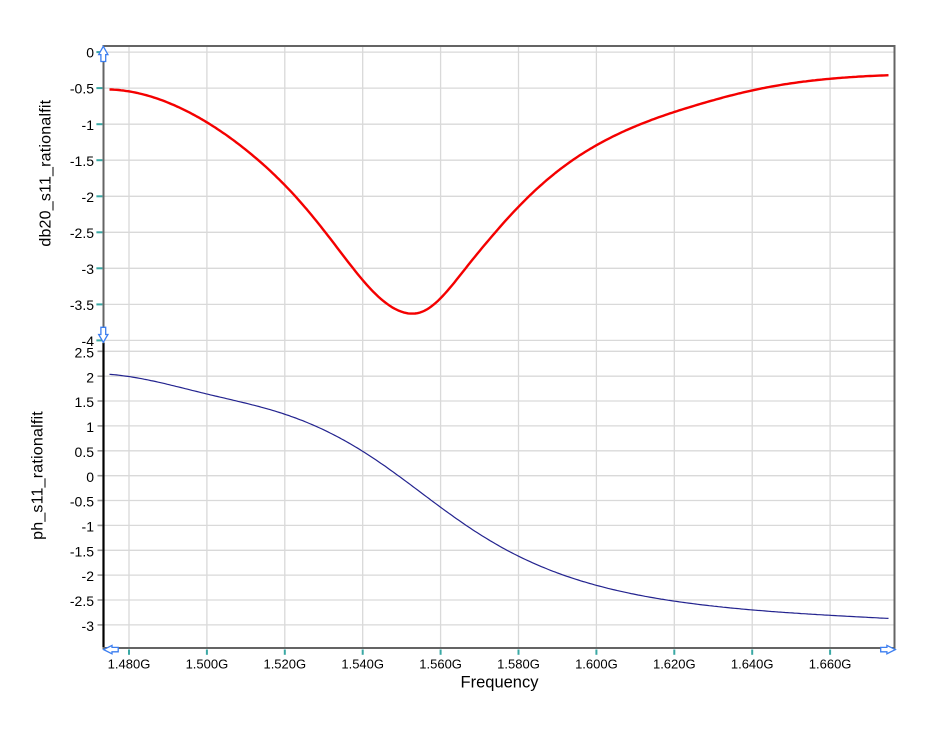  What do you see at coordinates (596, 663) in the screenshot?
I see `svg-text: 1.600G` at bounding box center [596, 663].